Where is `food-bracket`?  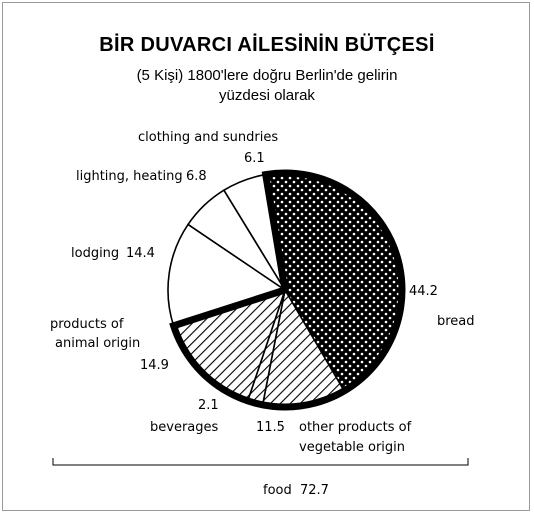
food-bracket is located at coordinates (260, 462).